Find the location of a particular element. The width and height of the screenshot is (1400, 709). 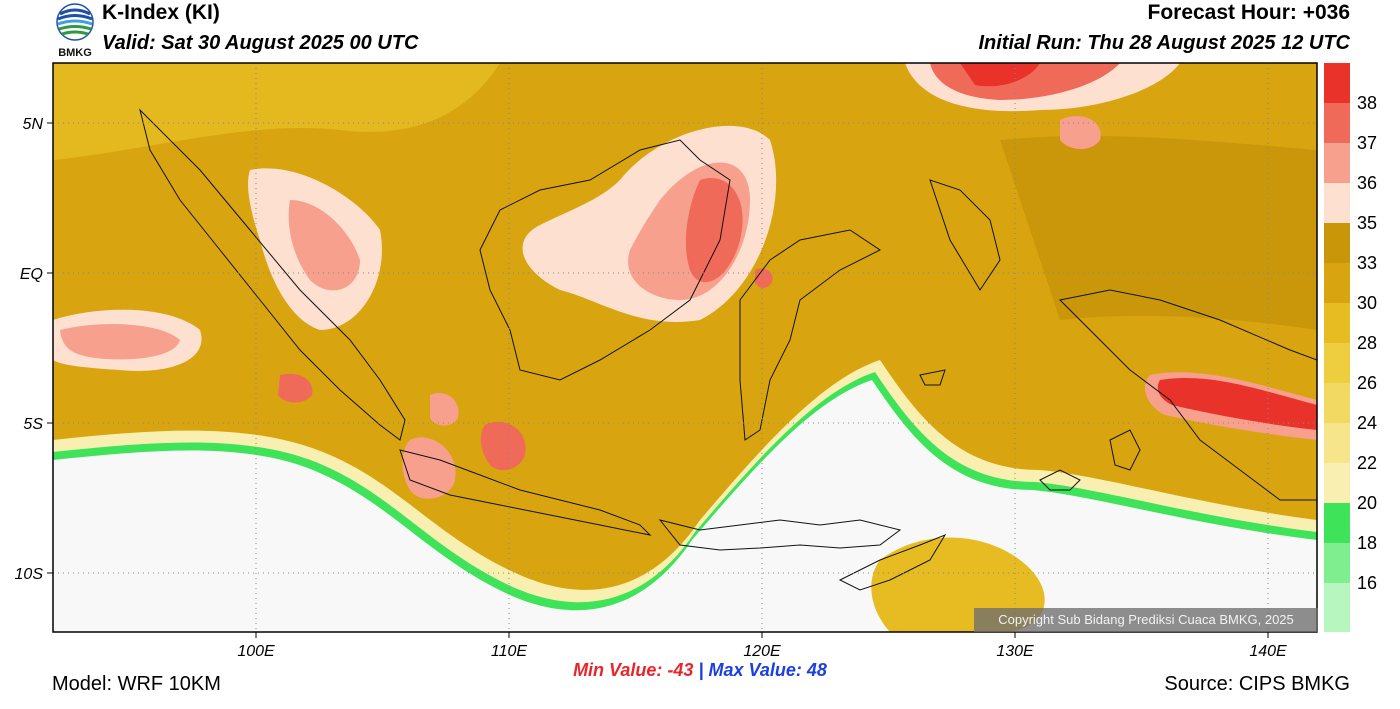

initial-run: Initial Run: Thu 28 August 2025 12 UTC is located at coordinates (1164, 43).